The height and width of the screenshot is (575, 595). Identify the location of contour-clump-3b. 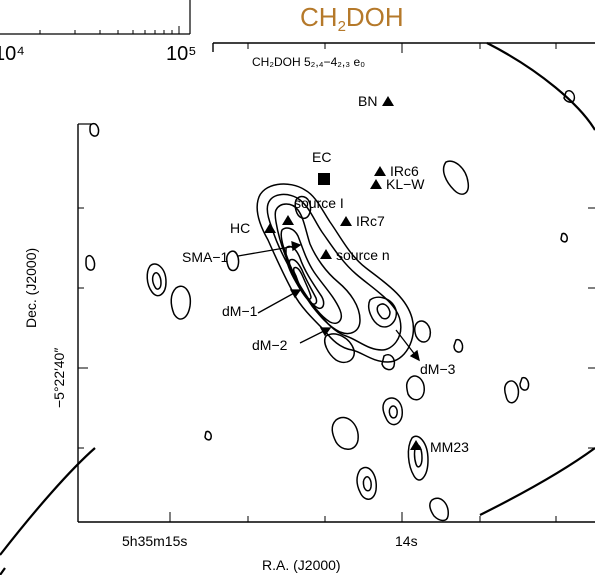
(156, 280).